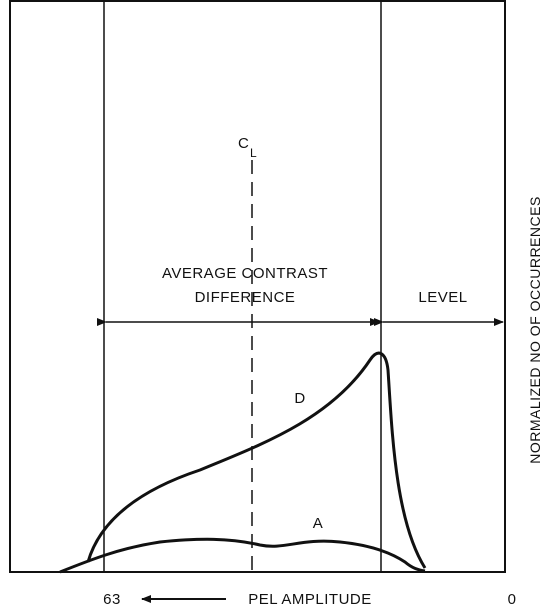 This screenshot has height=609, width=551. Describe the element at coordinates (512, 599) in the screenshot. I see `axis-end-label: 0` at that location.